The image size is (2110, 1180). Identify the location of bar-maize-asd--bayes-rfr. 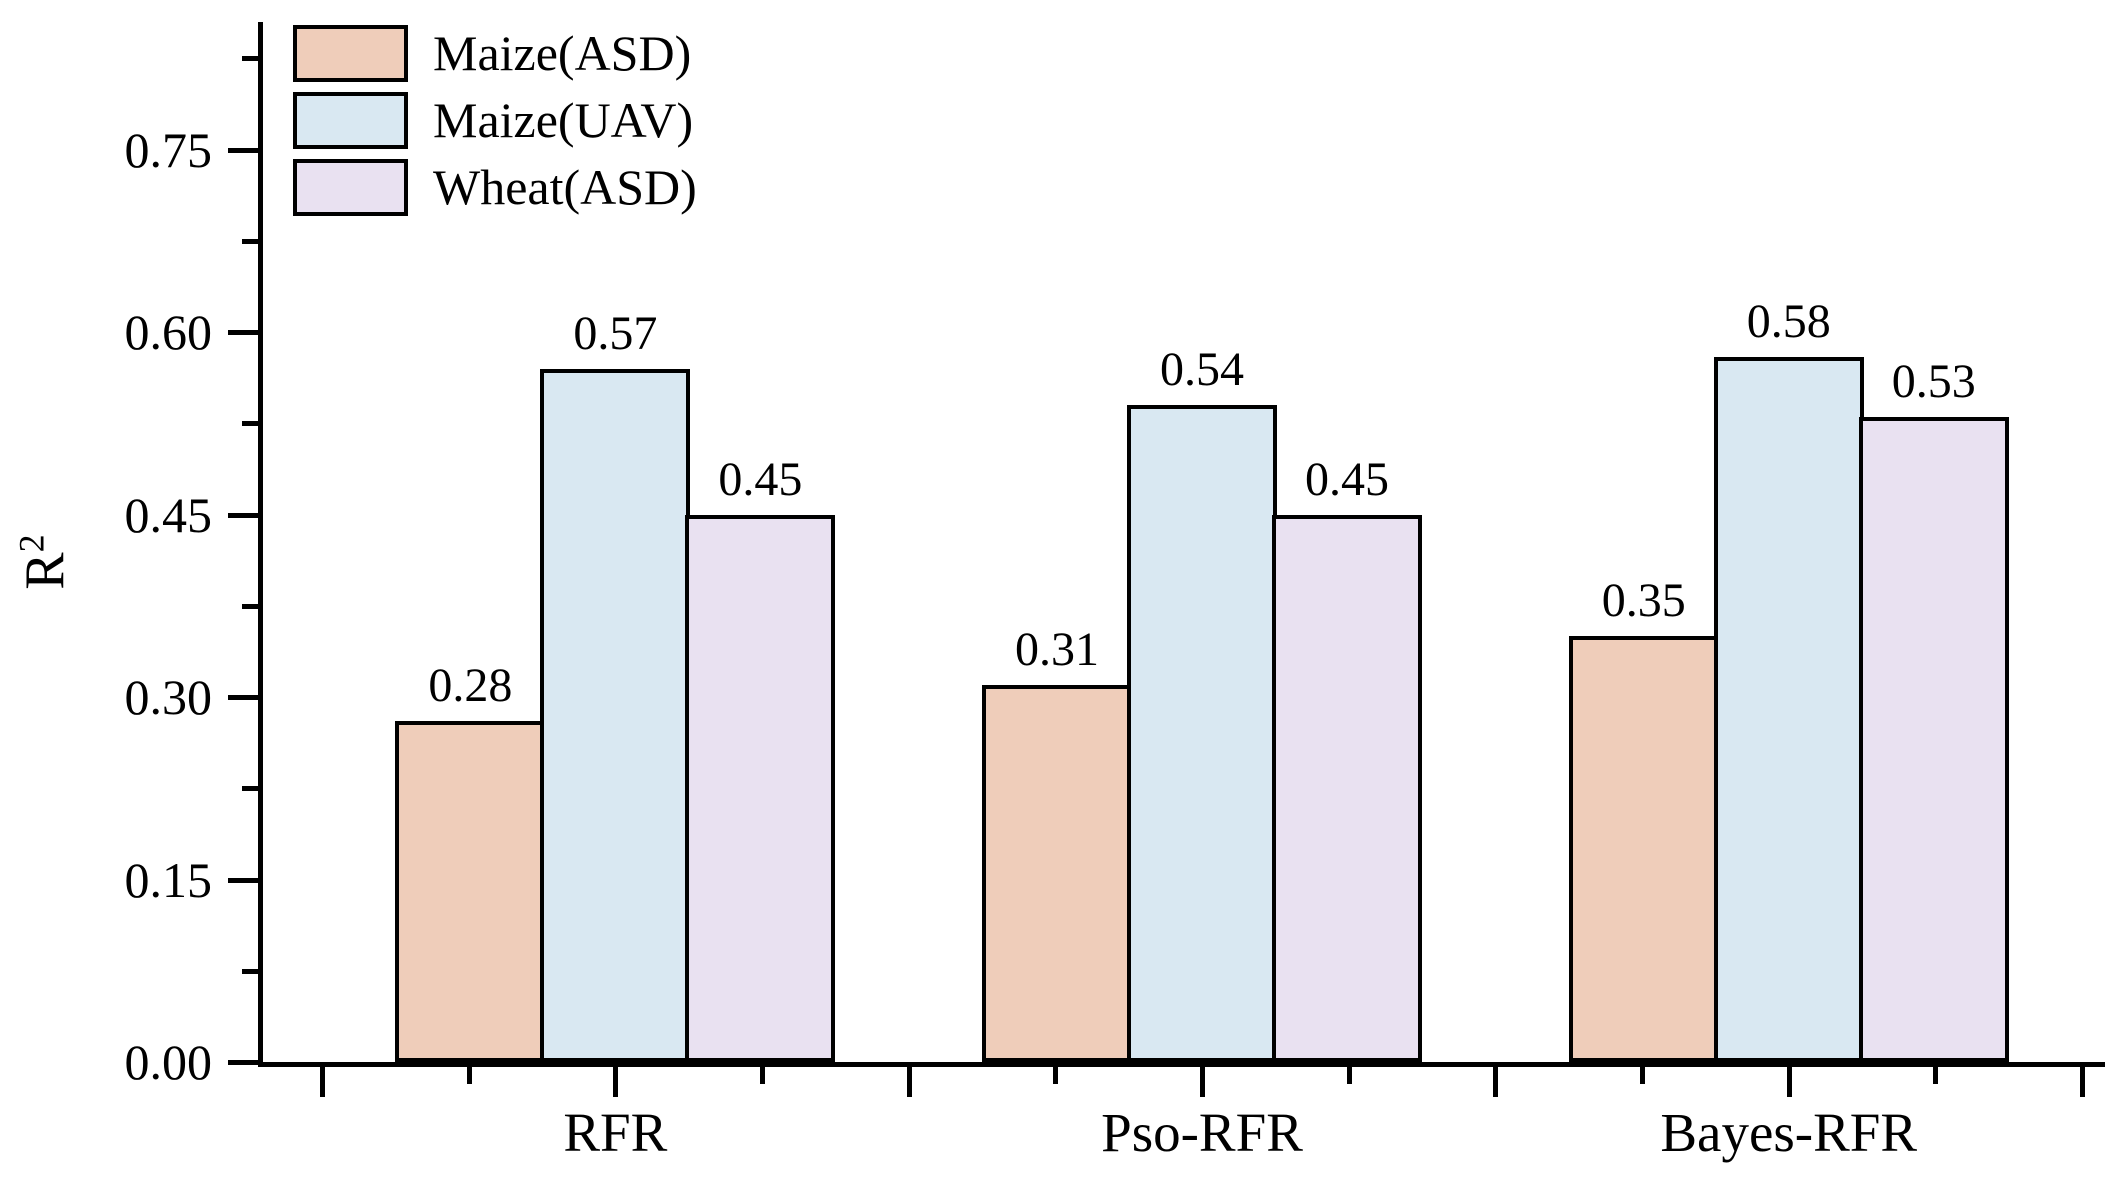
(1643, 849).